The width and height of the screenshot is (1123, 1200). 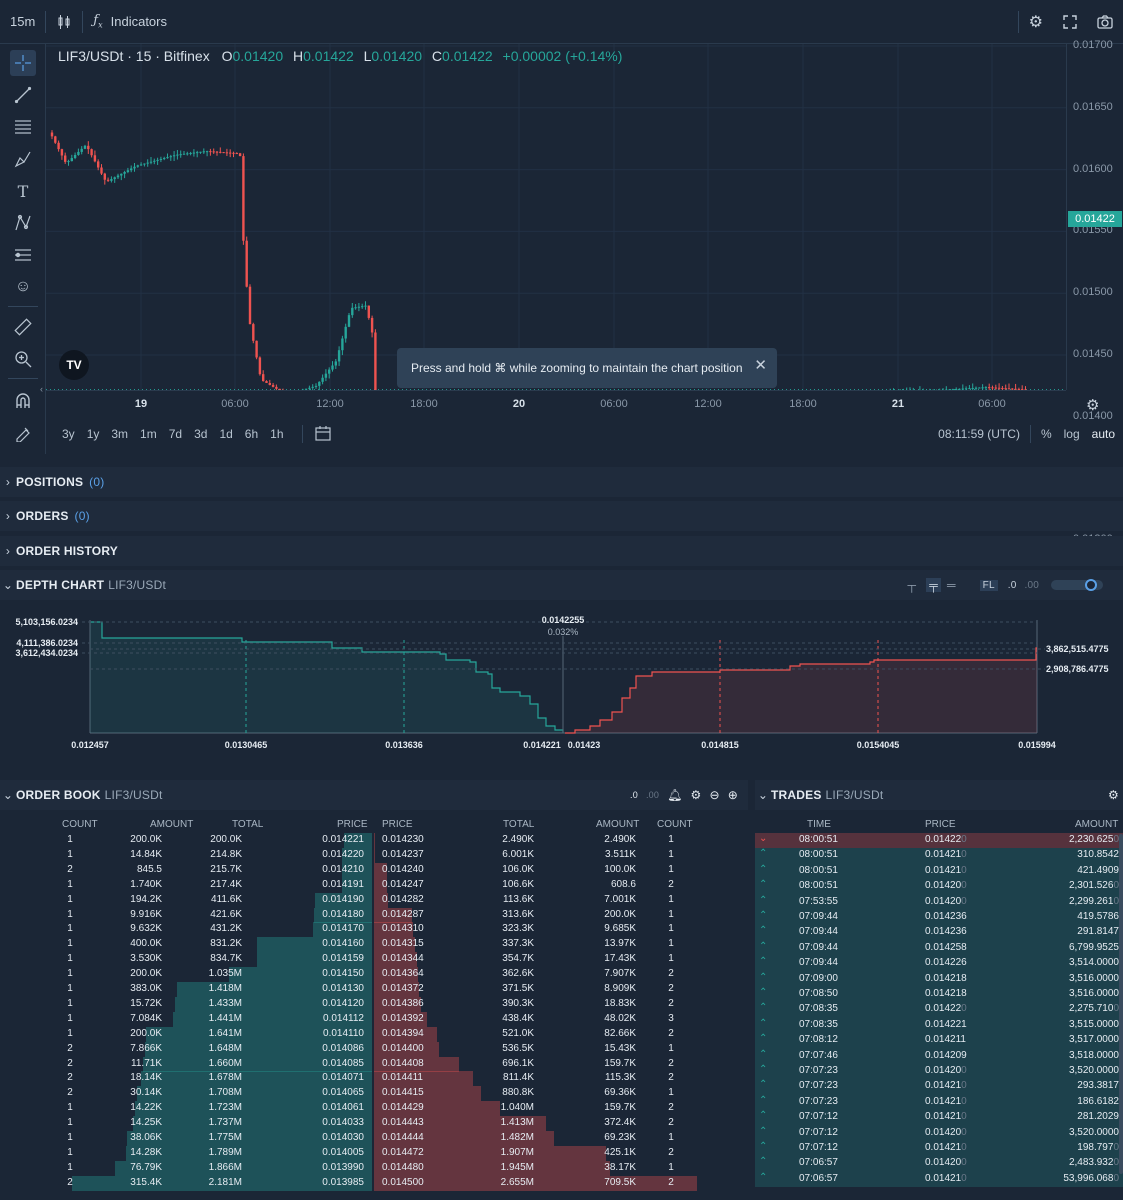 I want to click on trade-row: ⌃ 08:00:51 0.014210 310.8542, so click(x=939, y=856).